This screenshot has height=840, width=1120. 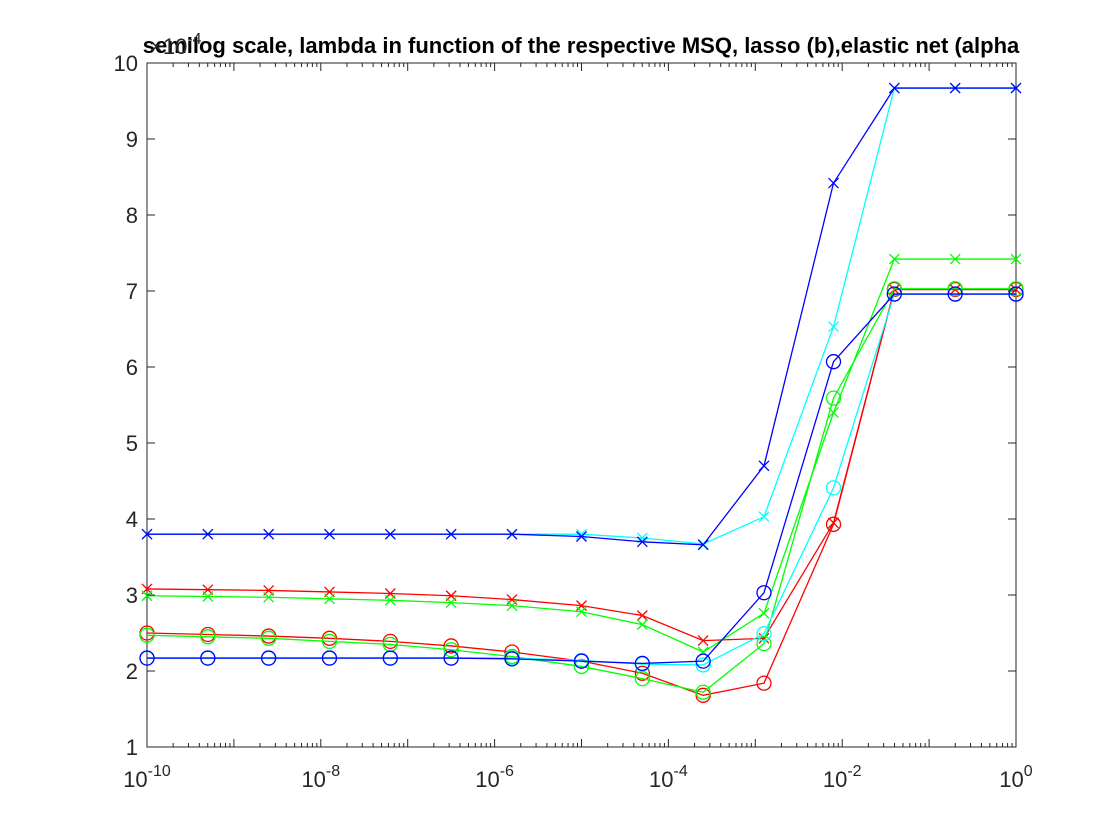 What do you see at coordinates (132, 443) in the screenshot?
I see `y-tick-label: 5` at bounding box center [132, 443].